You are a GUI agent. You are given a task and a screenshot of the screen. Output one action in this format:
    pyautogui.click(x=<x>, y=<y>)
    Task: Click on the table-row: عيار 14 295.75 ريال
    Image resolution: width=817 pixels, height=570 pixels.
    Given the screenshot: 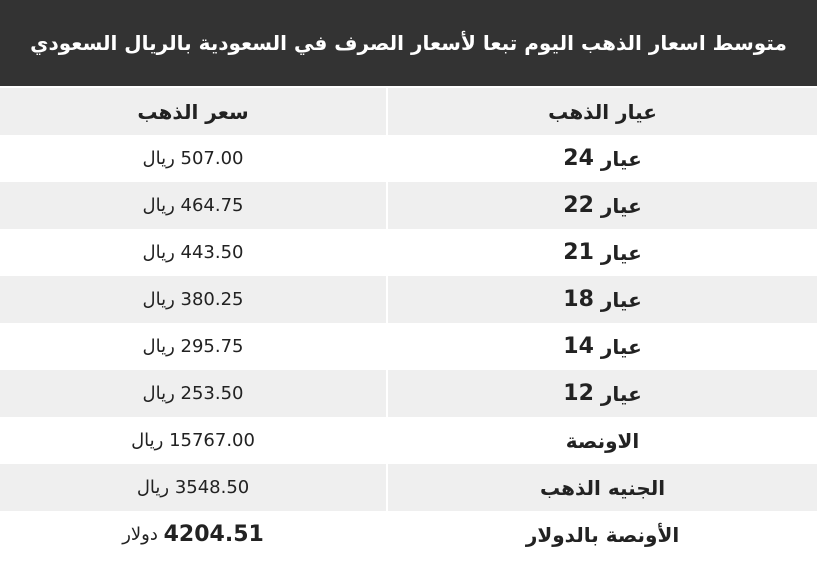 What is the action you would take?
    pyautogui.click(x=408, y=346)
    